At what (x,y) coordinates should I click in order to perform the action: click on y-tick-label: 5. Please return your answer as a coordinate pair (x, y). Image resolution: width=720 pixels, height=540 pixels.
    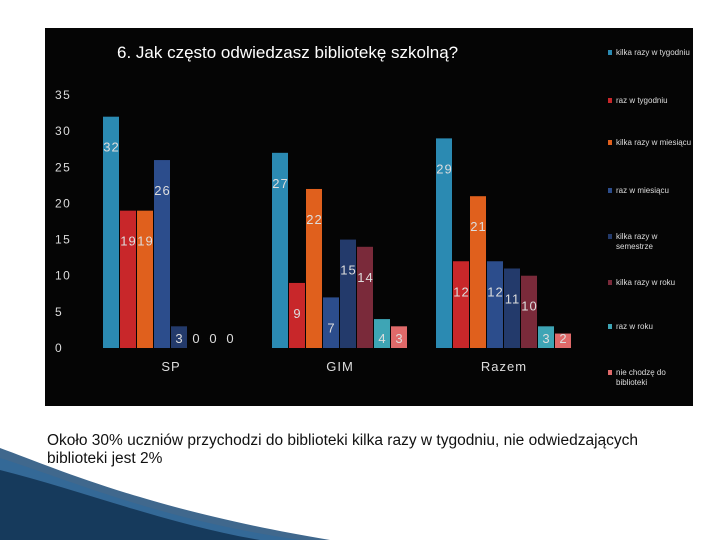
    Looking at the image, I should click on (59, 312).